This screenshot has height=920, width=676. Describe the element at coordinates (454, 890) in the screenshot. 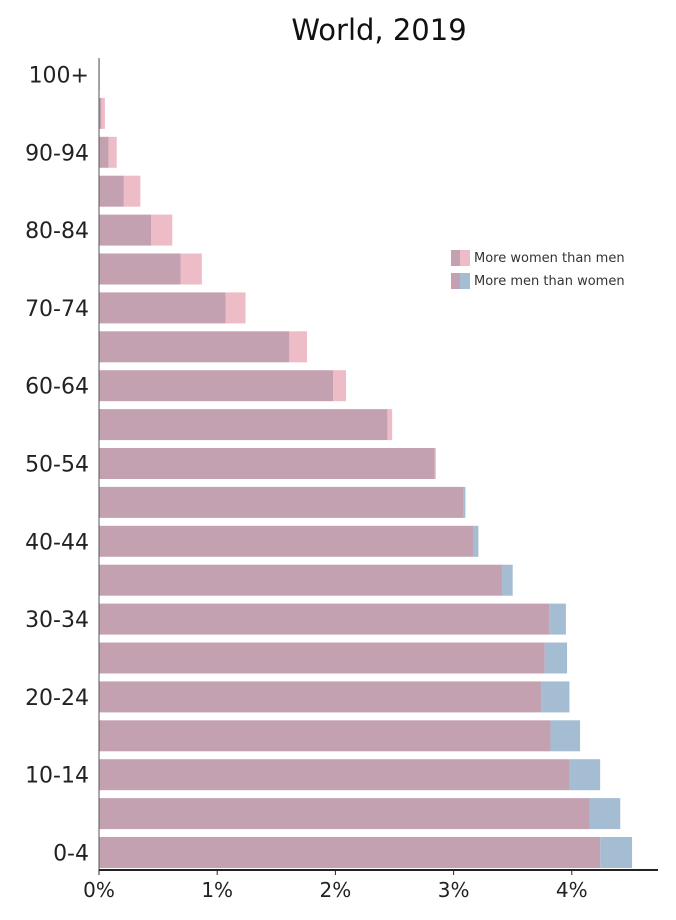

I see `x-tick-label: 3%` at that location.